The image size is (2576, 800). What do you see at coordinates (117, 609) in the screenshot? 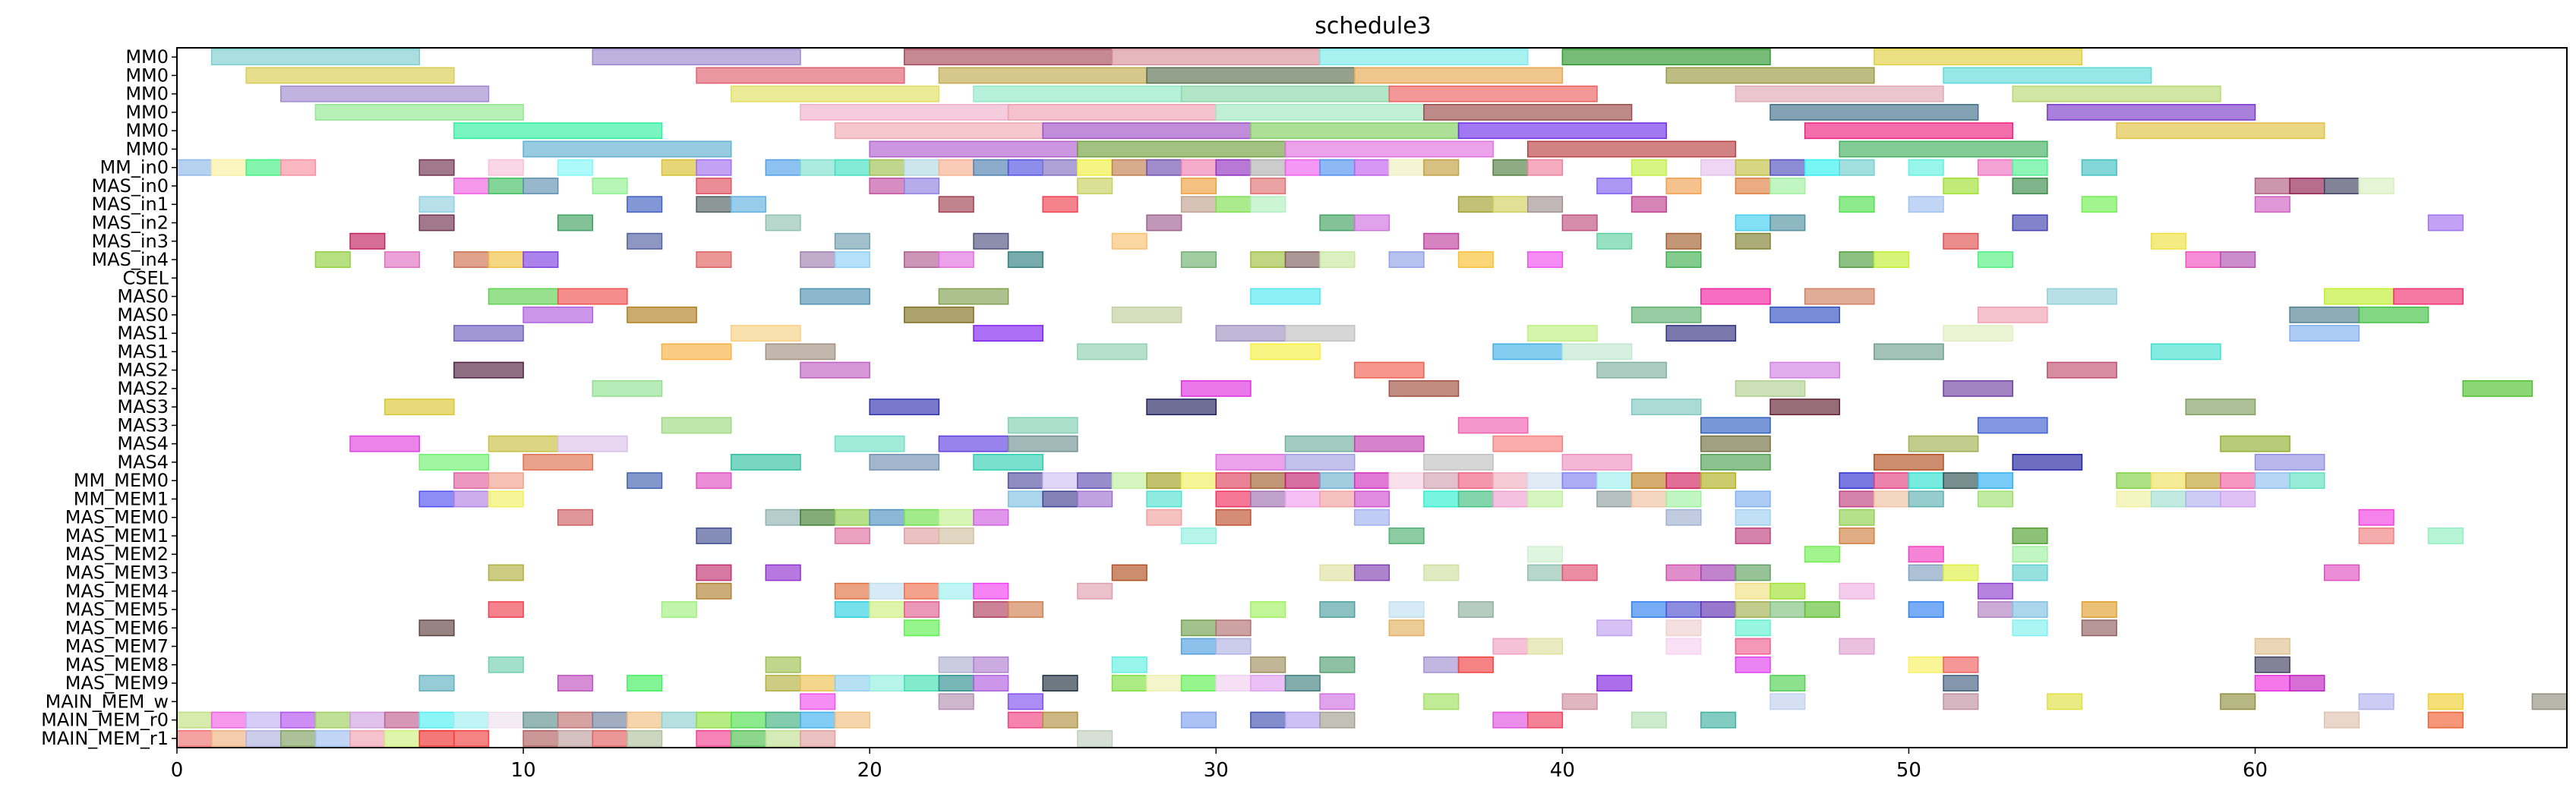
I see `y-tick-label: MAS_MEM5` at bounding box center [117, 609].